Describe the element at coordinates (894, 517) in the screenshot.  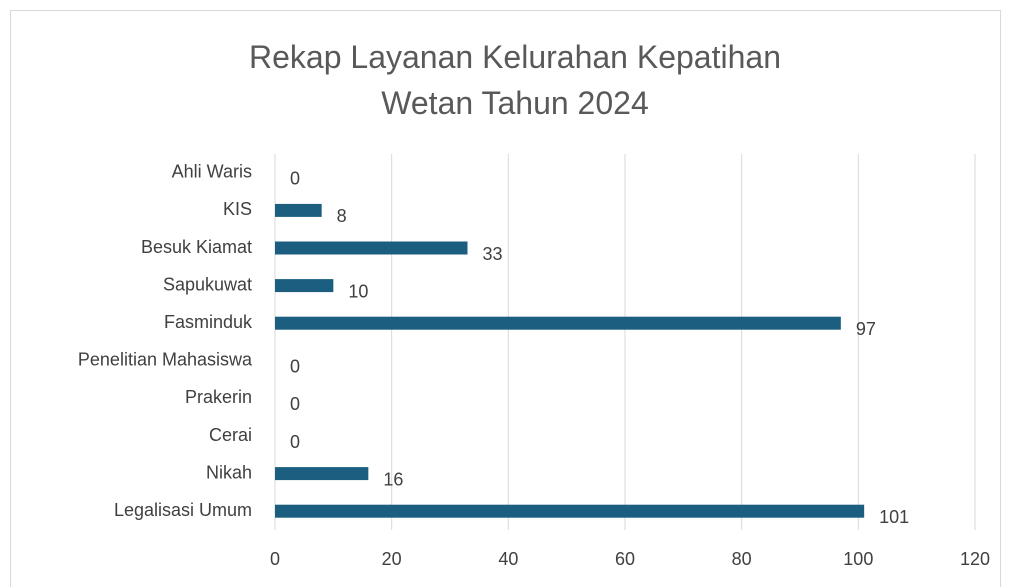
I see `data-label: 101` at that location.